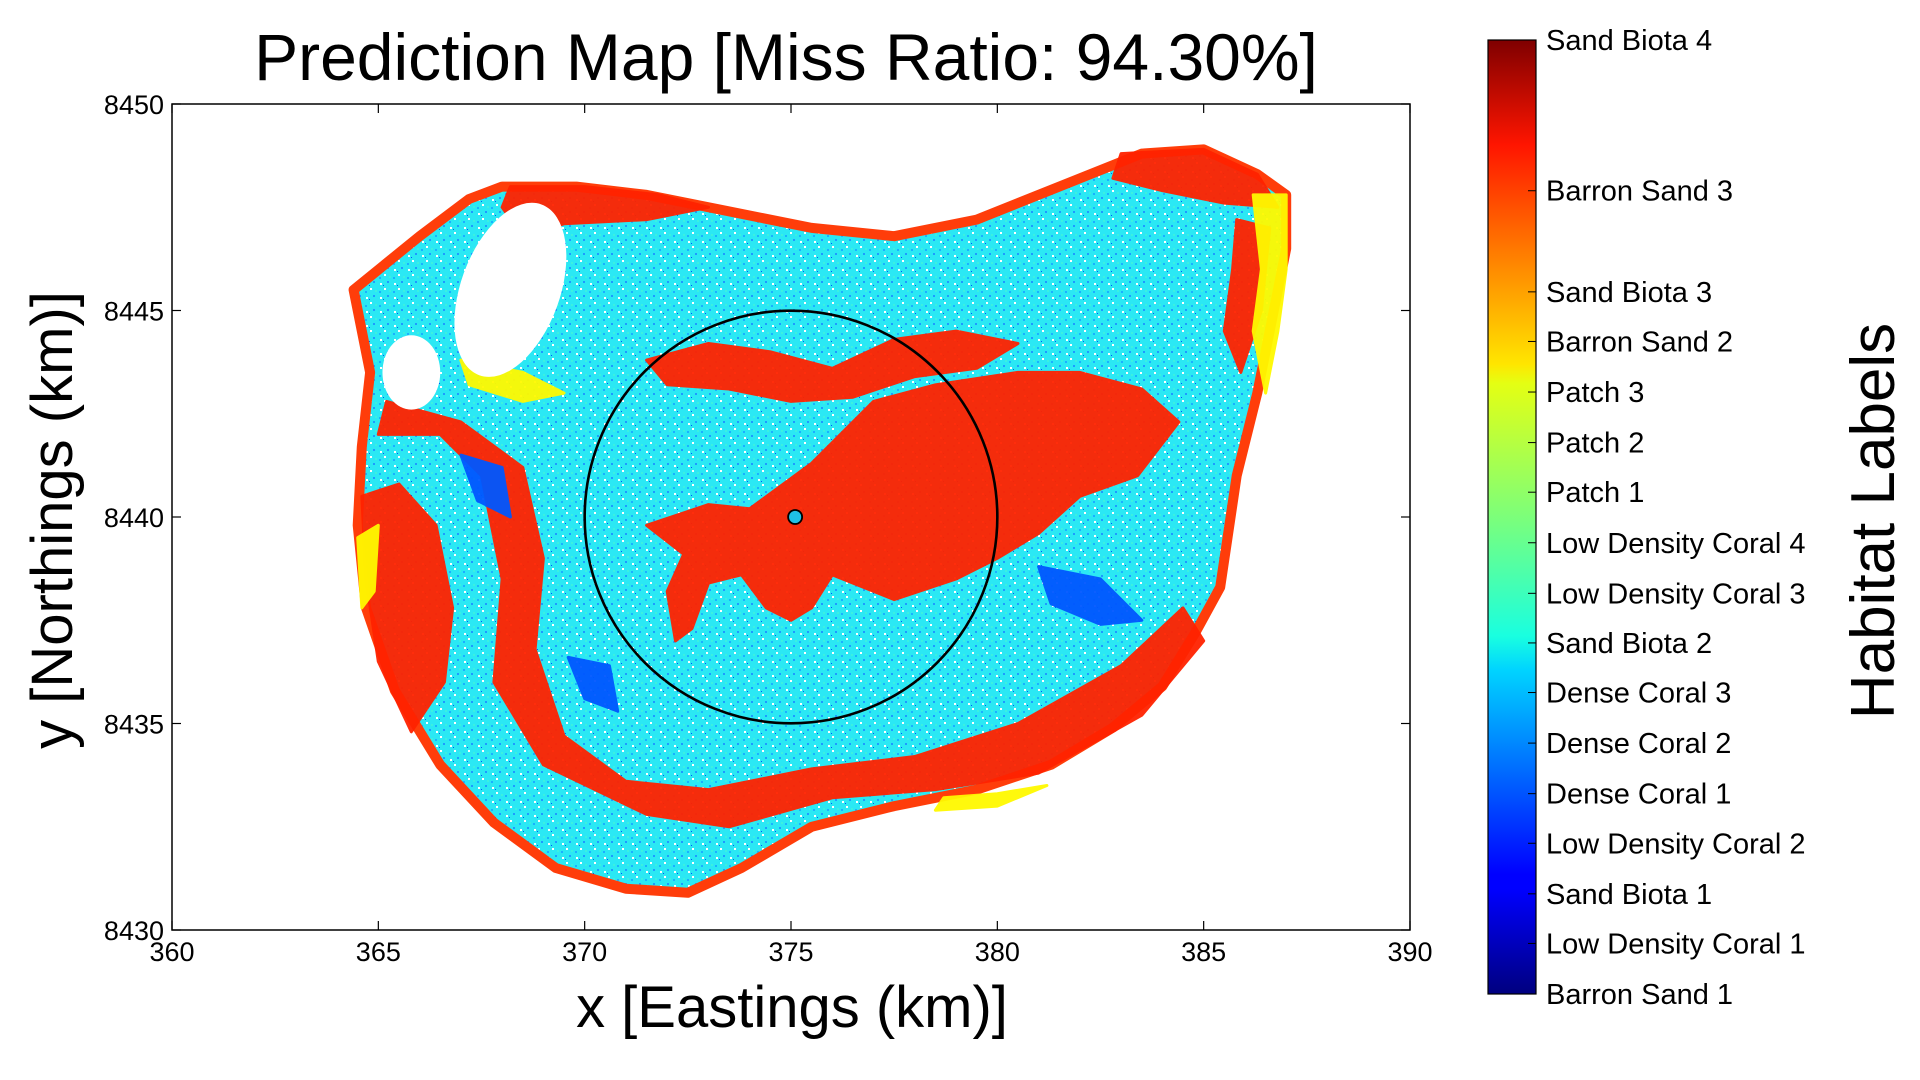  Describe the element at coordinates (795, 517) in the screenshot. I see `current-location-marker` at that location.